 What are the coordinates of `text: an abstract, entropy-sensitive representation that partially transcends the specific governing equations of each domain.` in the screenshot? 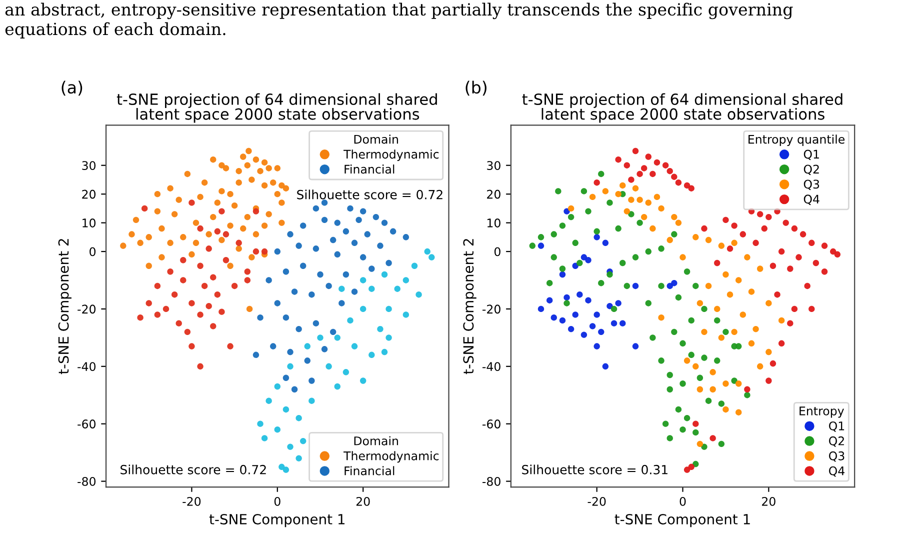 It's located at (399, 20).